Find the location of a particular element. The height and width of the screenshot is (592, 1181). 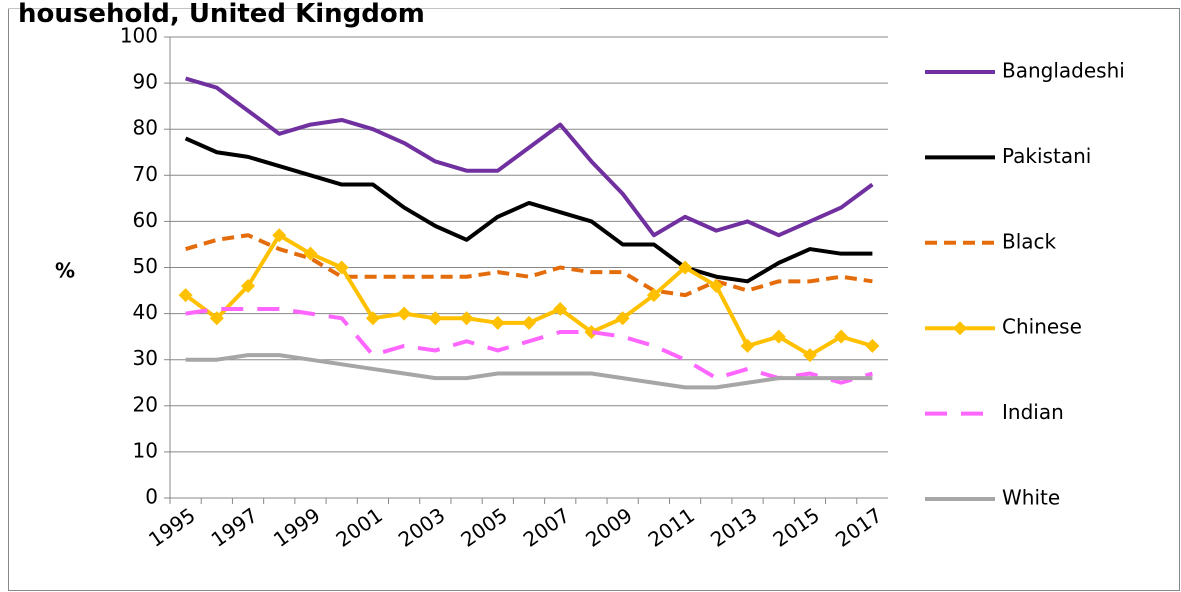

legend-label: Bangladeshi is located at coordinates (1063, 71).